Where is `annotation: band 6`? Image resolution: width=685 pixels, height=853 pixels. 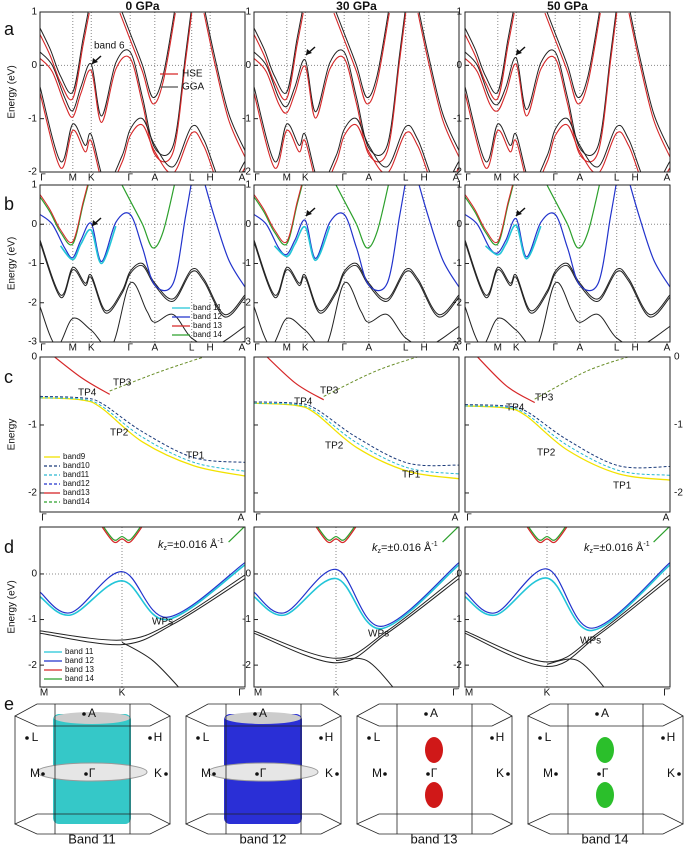 annotation: band 6 is located at coordinates (109, 46).